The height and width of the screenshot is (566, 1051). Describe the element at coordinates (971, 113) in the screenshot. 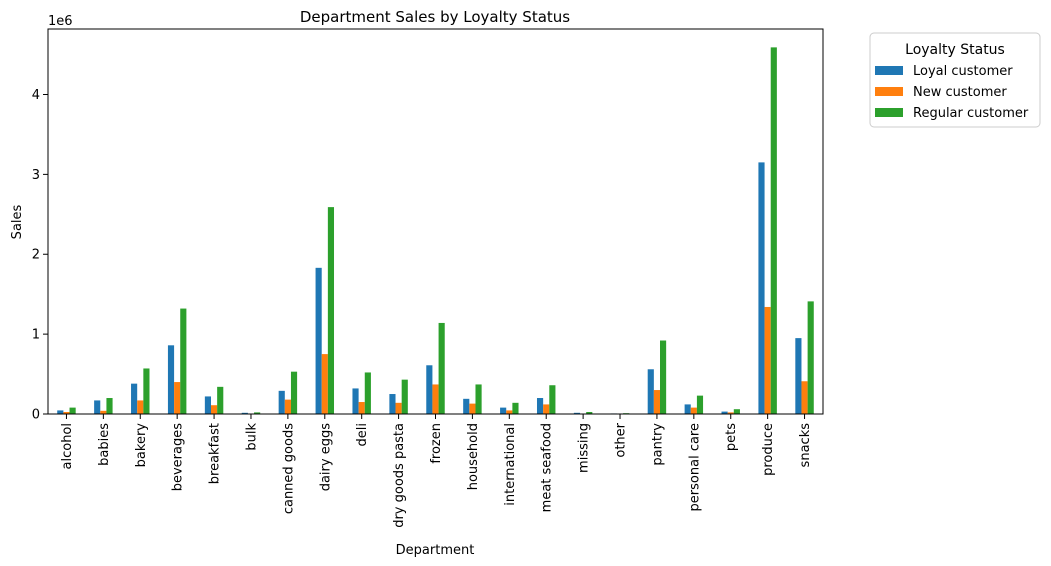

I see `legend-label: Regular customer` at that location.